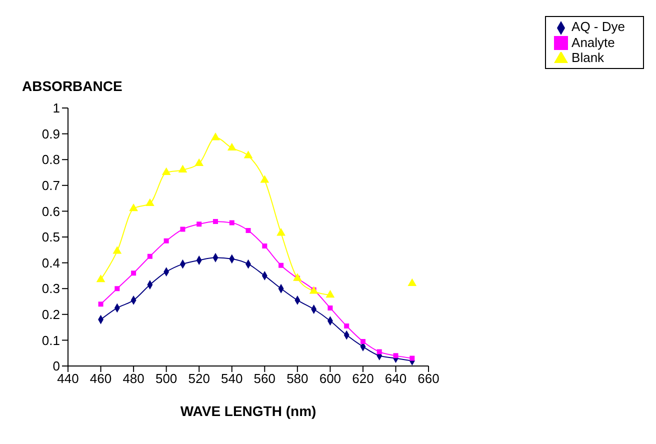  What do you see at coordinates (51, 340) in the screenshot?
I see `y-tick-label: 0.1` at bounding box center [51, 340].